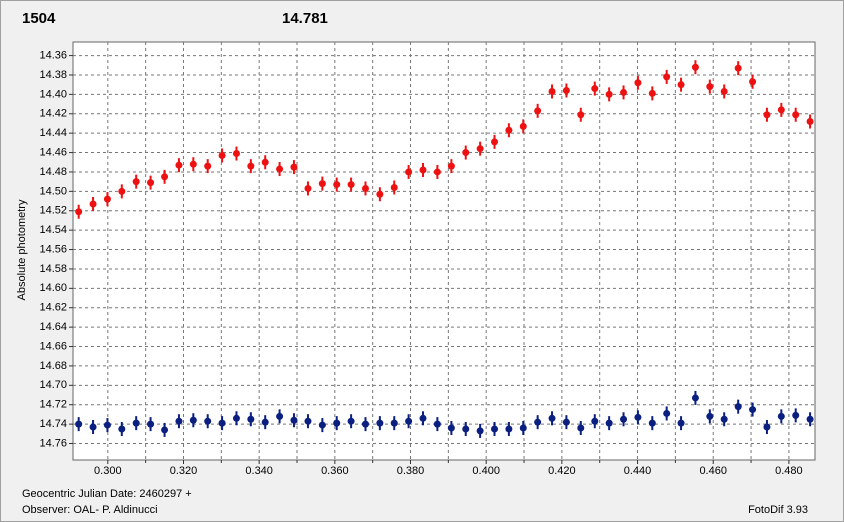 Image resolution: width=844 pixels, height=522 pixels. I want to click on y-tick-label: 14.36, so click(53, 55).